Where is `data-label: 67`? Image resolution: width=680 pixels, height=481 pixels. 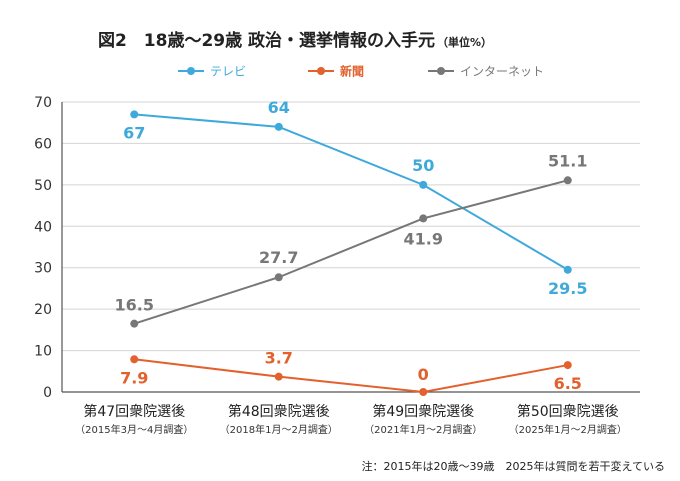
data-label: 67 is located at coordinates (134, 132).